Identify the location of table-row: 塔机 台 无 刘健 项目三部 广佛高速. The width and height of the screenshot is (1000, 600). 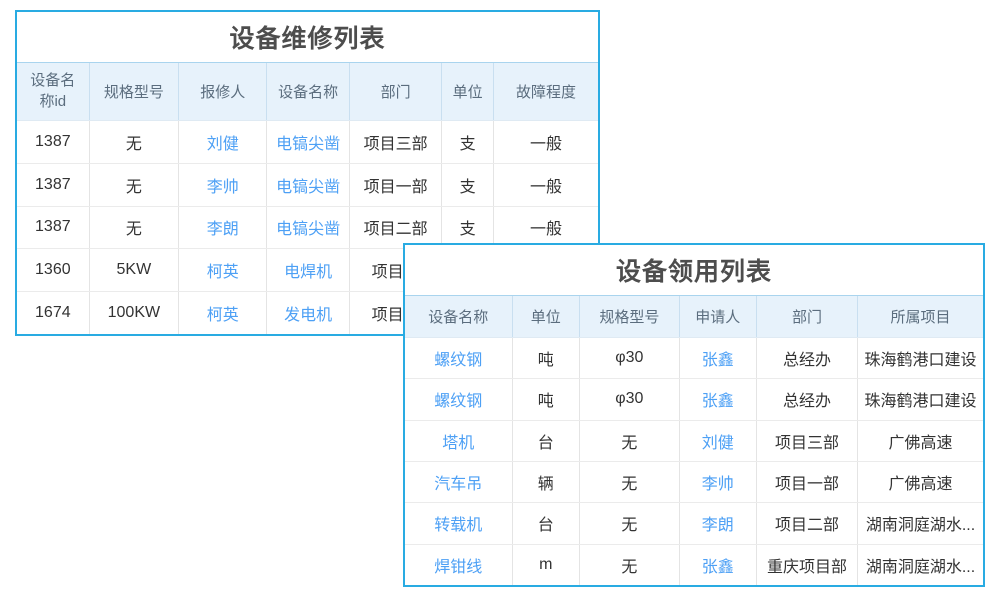
(694, 440).